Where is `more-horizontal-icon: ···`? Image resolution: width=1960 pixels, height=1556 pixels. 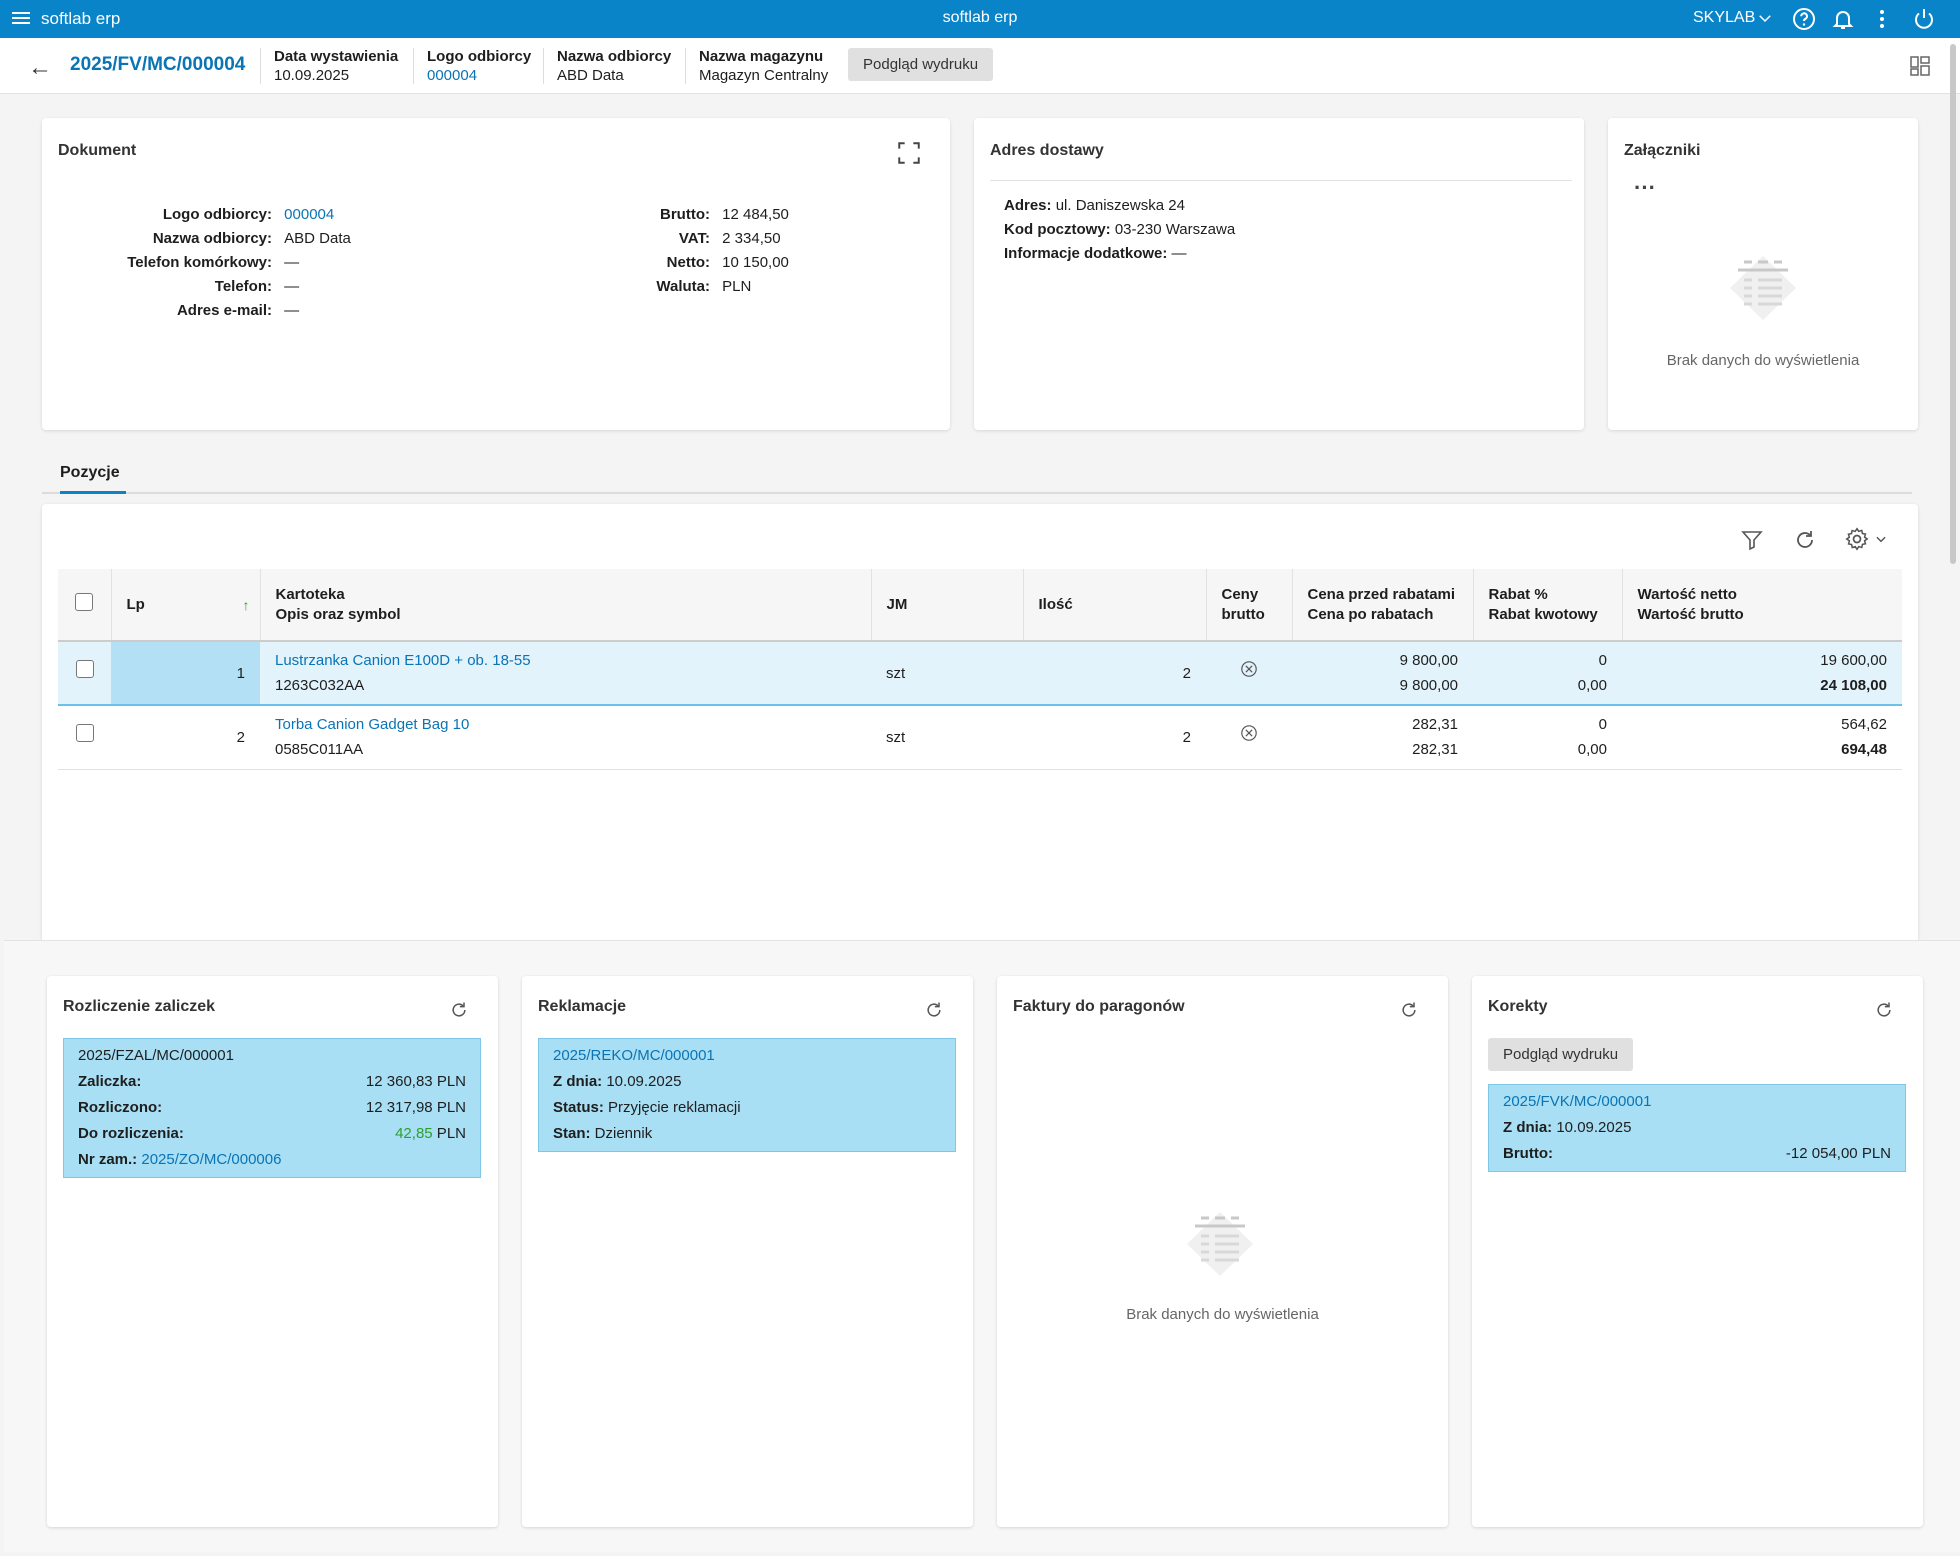
more-horizontal-icon: ··· is located at coordinates (1645, 187).